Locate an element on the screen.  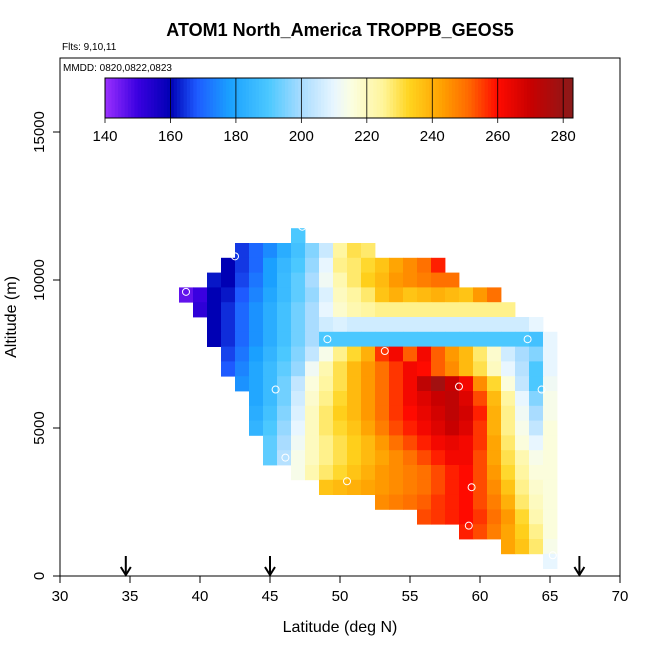
colorbar-tick-label: 280 is located at coordinates (563, 136).